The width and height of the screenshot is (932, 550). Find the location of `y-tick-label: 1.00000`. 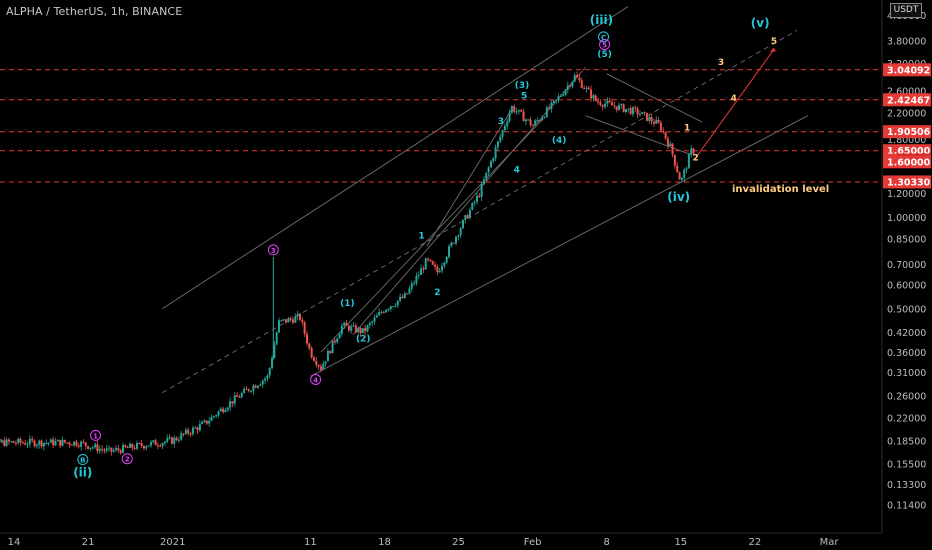

y-tick-label: 1.00000 is located at coordinates (906, 218).